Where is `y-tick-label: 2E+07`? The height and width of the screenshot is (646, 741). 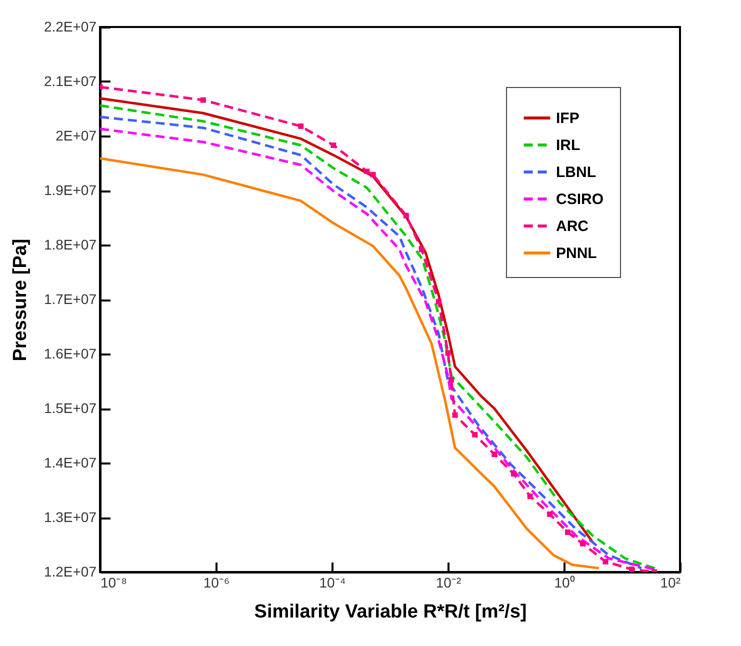
y-tick-label: 2E+07 is located at coordinates (76, 136).